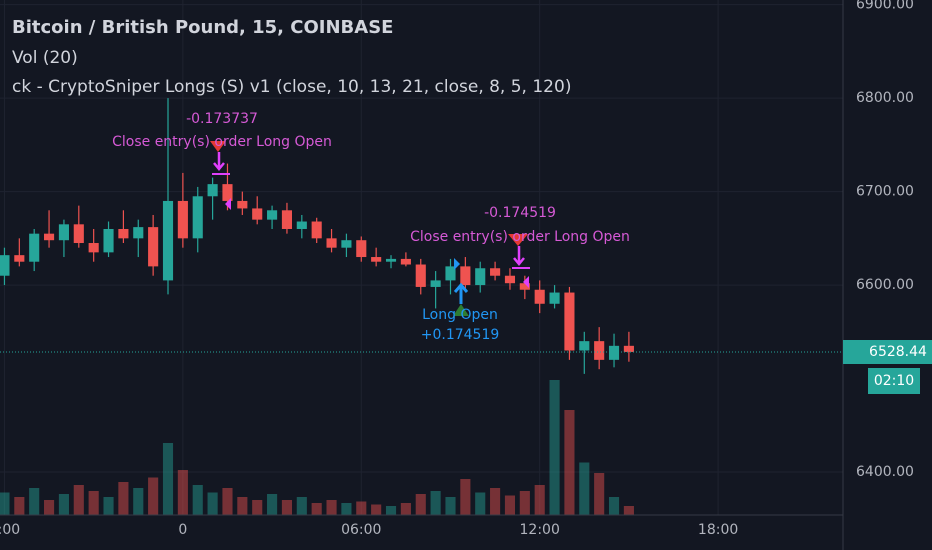  Describe the element at coordinates (885, 98) in the screenshot. I see `y-tick-label: 6800.00` at that location.